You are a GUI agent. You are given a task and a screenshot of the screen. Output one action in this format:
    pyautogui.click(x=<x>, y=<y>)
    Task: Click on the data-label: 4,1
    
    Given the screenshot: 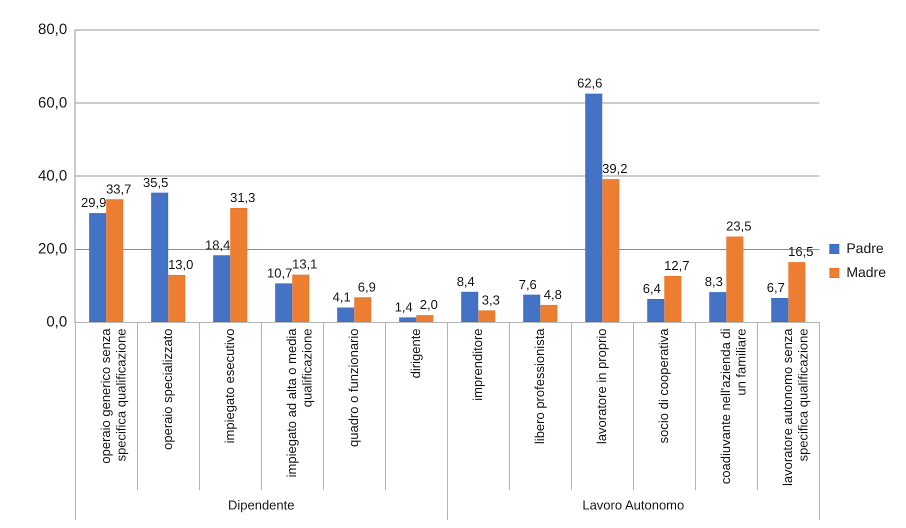 What is the action you would take?
    pyautogui.click(x=341, y=297)
    